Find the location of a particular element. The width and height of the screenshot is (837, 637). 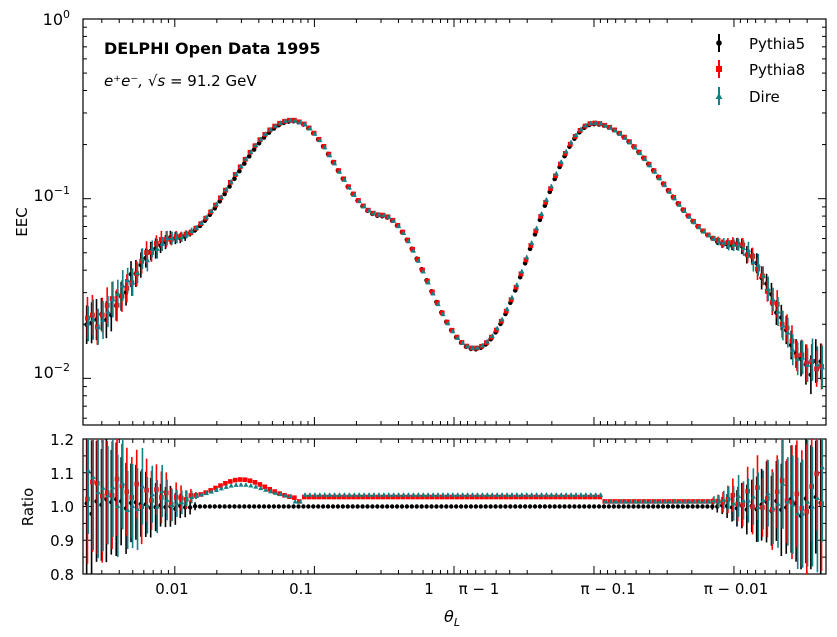

legend-label-pythia8: Pythia8 is located at coordinates (777, 70).